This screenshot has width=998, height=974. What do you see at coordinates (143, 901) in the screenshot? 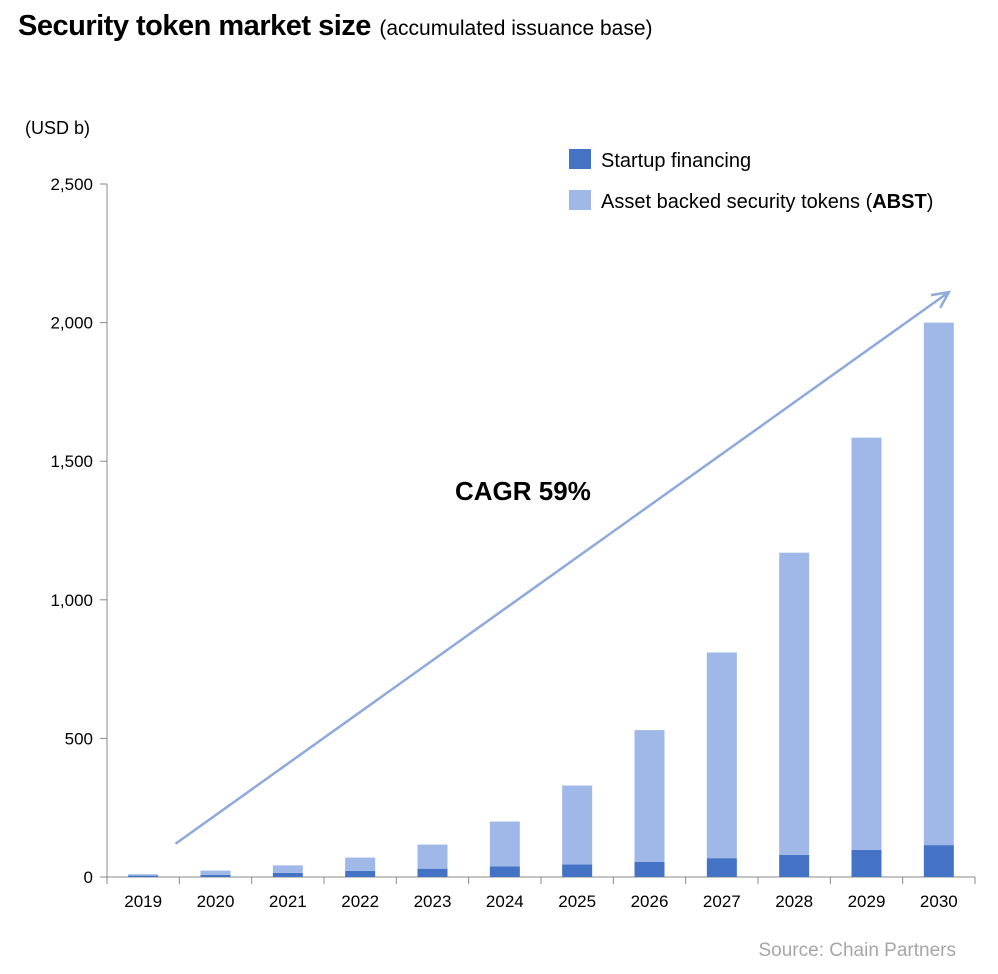
I see `x-tick-label: 2019` at bounding box center [143, 901].